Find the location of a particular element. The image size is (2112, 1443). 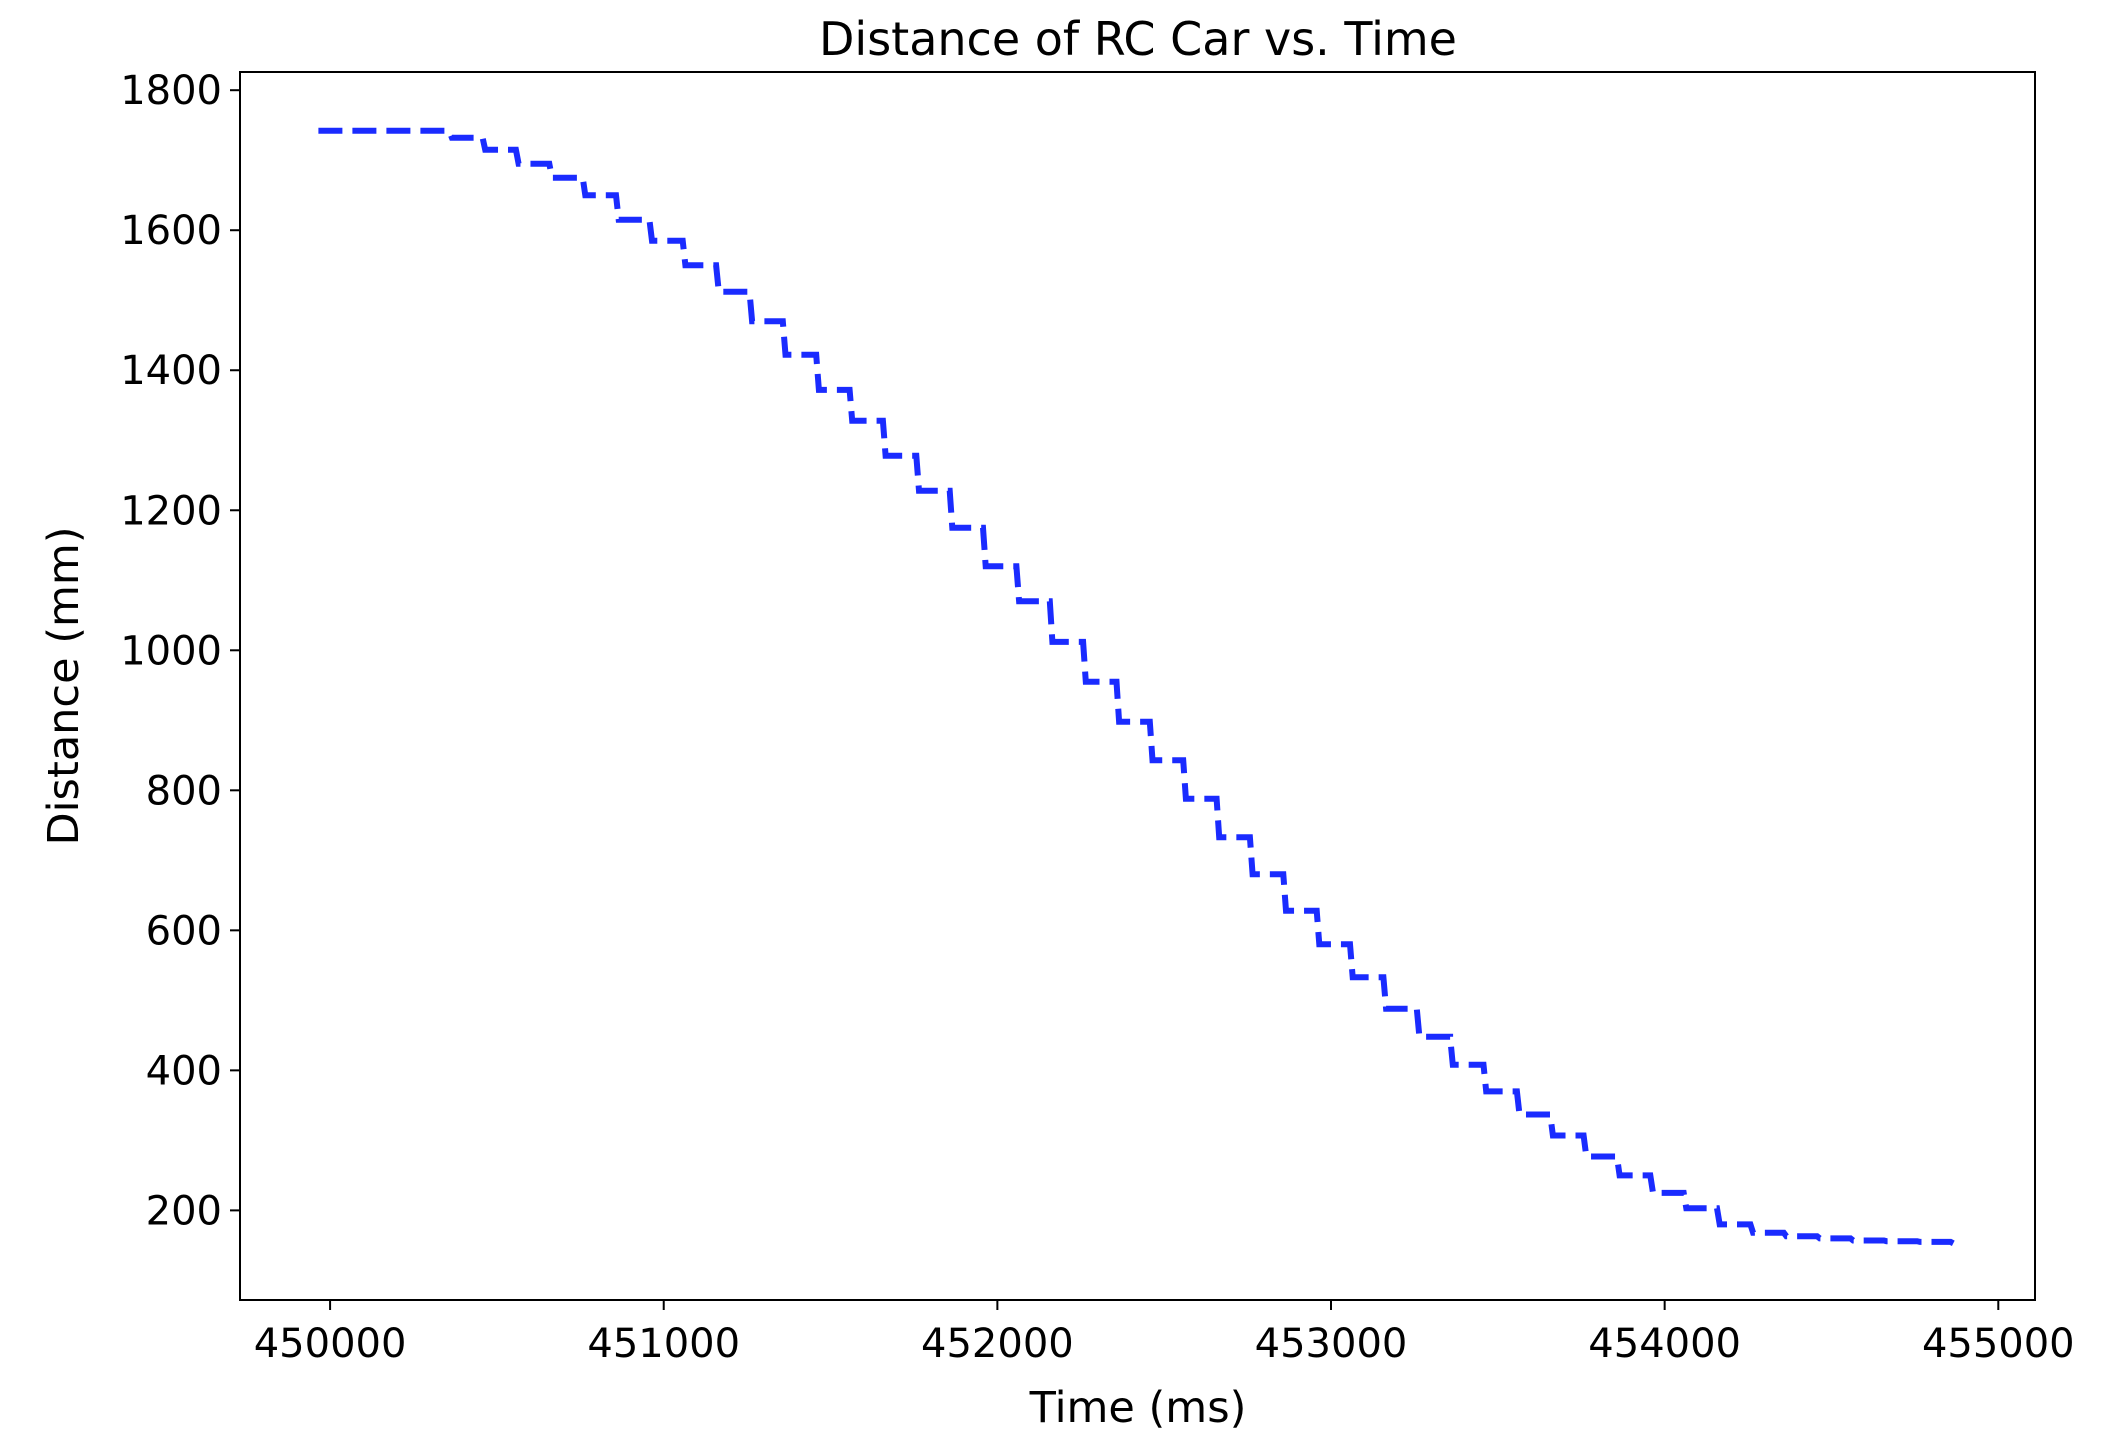

x-tick-label: 453000 is located at coordinates (1331, 1344).